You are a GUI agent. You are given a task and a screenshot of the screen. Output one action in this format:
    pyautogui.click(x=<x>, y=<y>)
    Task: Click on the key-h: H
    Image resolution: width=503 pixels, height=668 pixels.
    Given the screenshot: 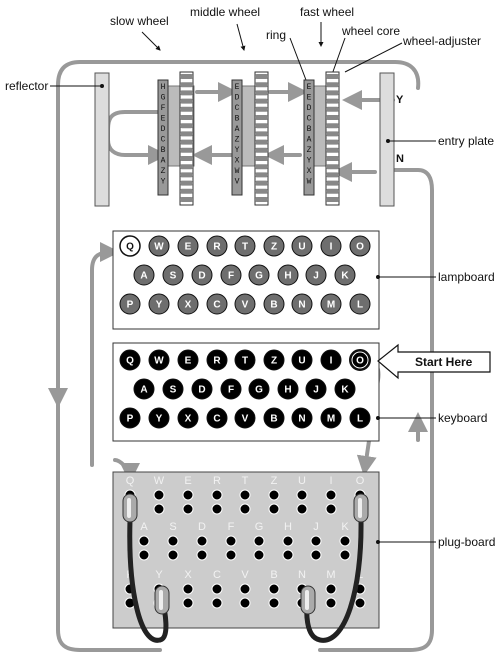 What is the action you would take?
    pyautogui.click(x=288, y=389)
    